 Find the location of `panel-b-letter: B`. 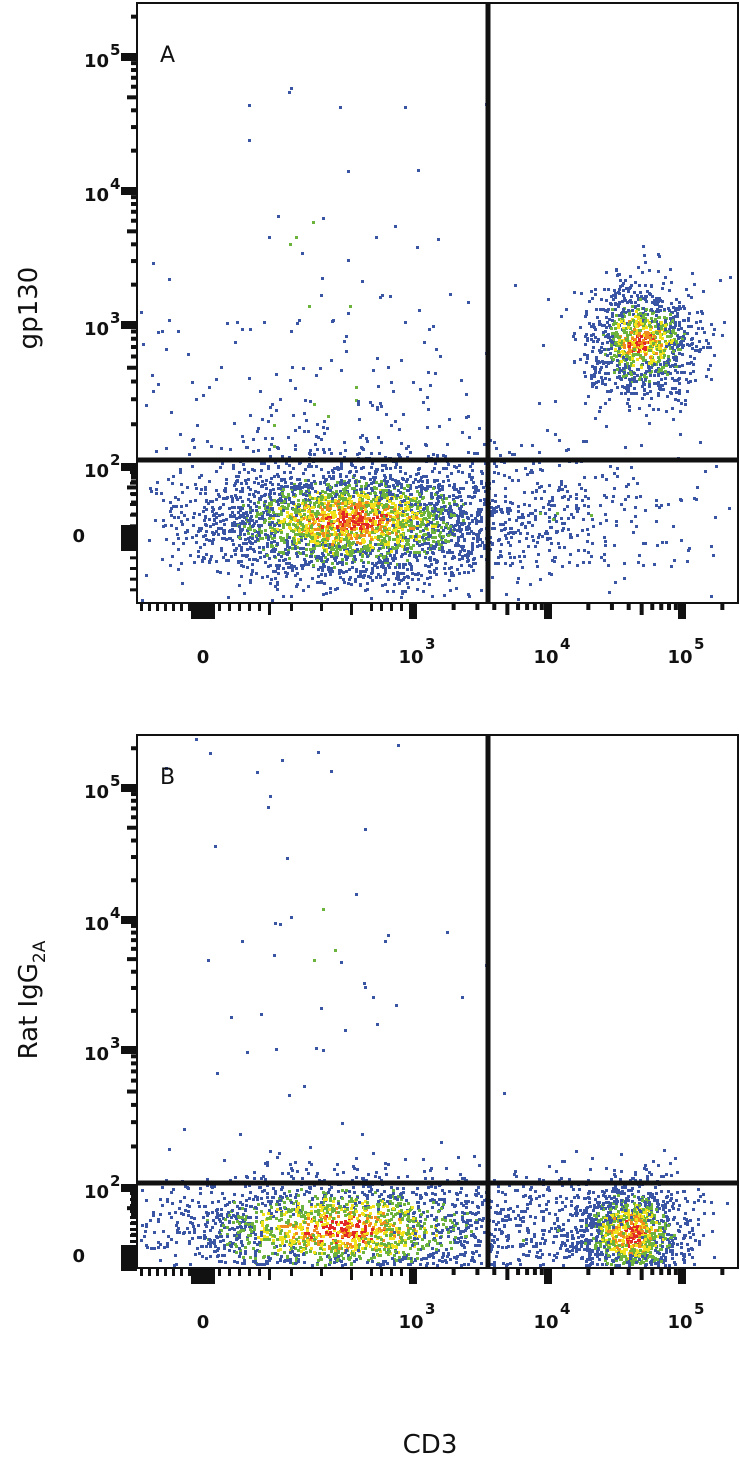

panel-b-letter: B is located at coordinates (167, 777).